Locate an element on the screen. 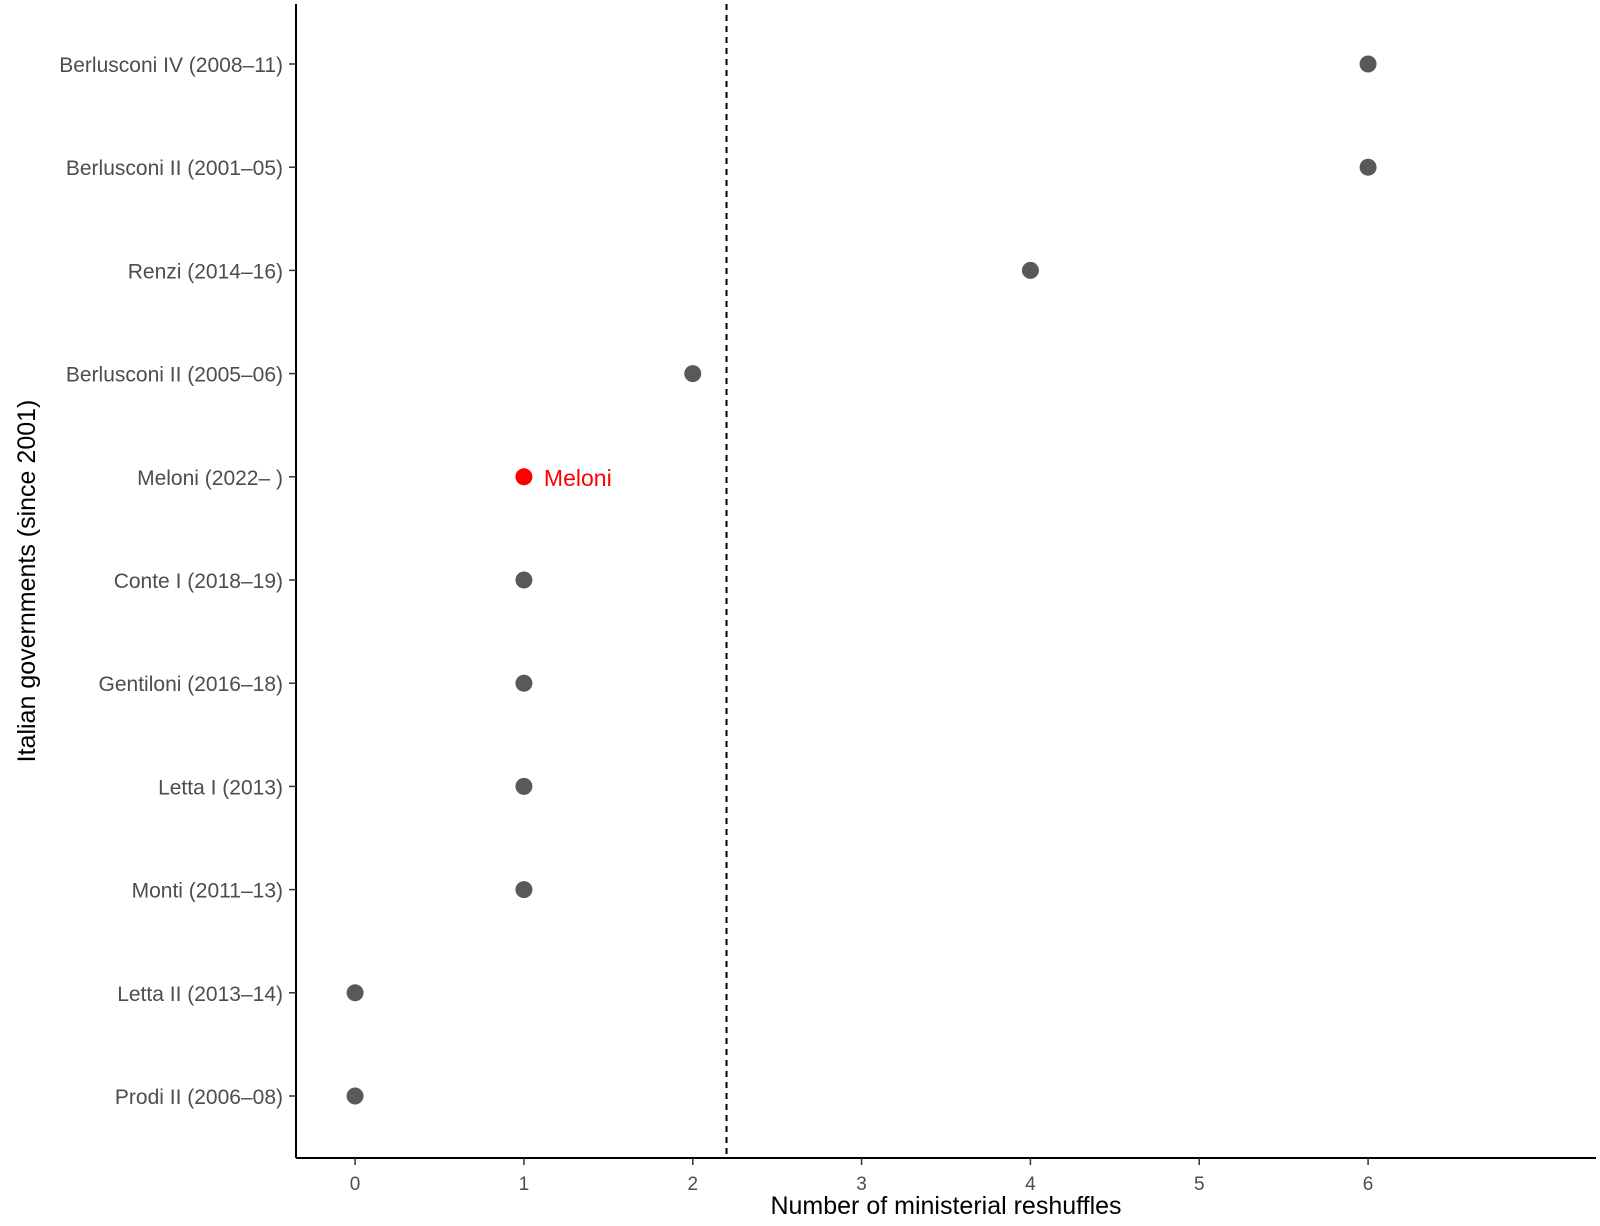  point-annotation: Meloni is located at coordinates (578, 478).